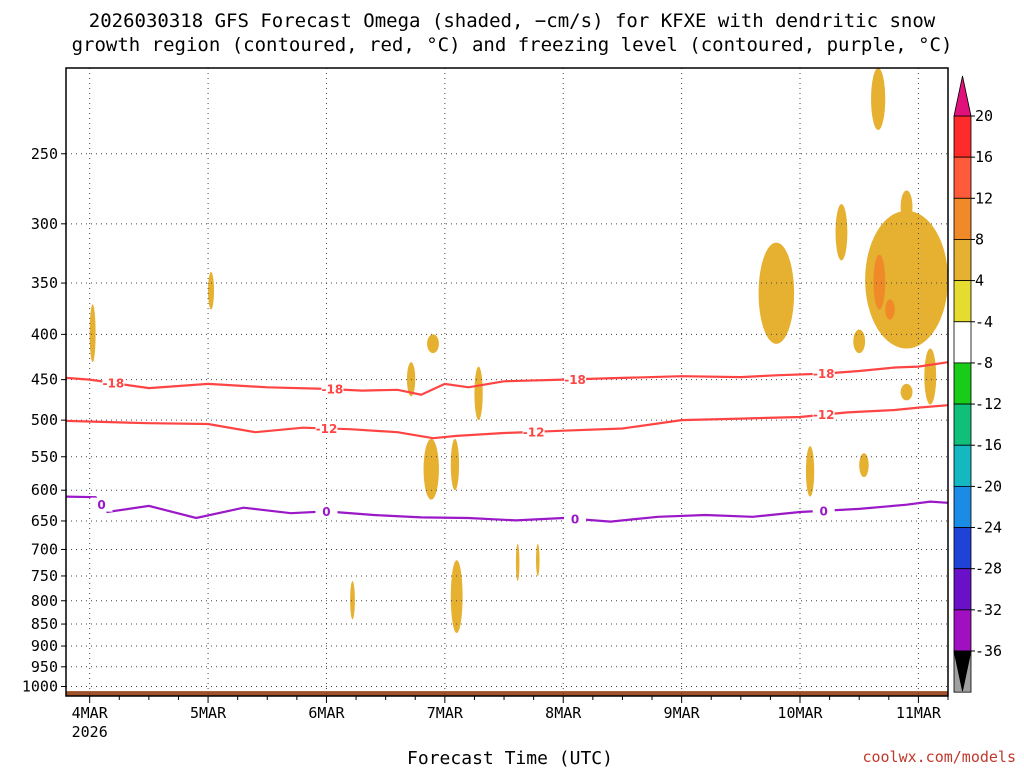  What do you see at coordinates (507, 422) in the screenshot?
I see `contour-line--12` at bounding box center [507, 422].